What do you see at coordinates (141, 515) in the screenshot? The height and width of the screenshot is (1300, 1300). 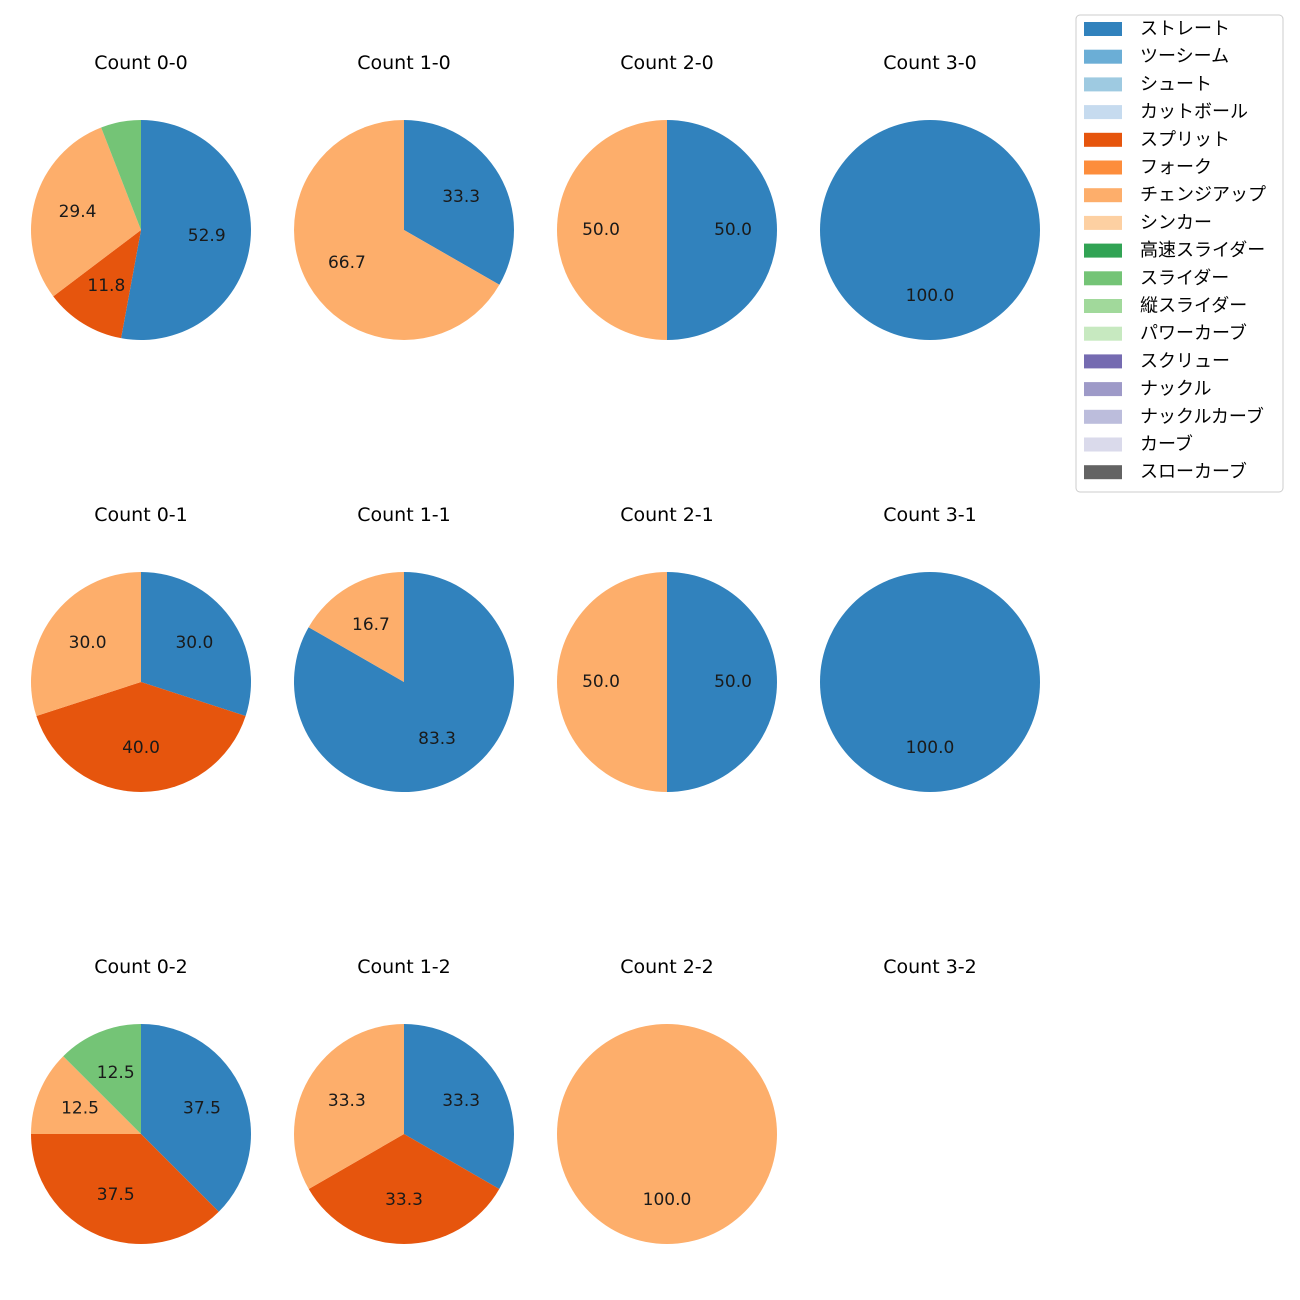 I see `pie-title: Count 0-1` at bounding box center [141, 515].